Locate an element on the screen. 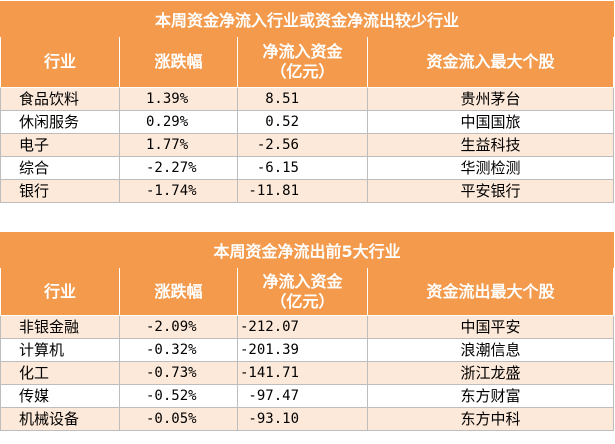 The height and width of the screenshot is (444, 615). industry-cell: 非银金融 is located at coordinates (60, 327).